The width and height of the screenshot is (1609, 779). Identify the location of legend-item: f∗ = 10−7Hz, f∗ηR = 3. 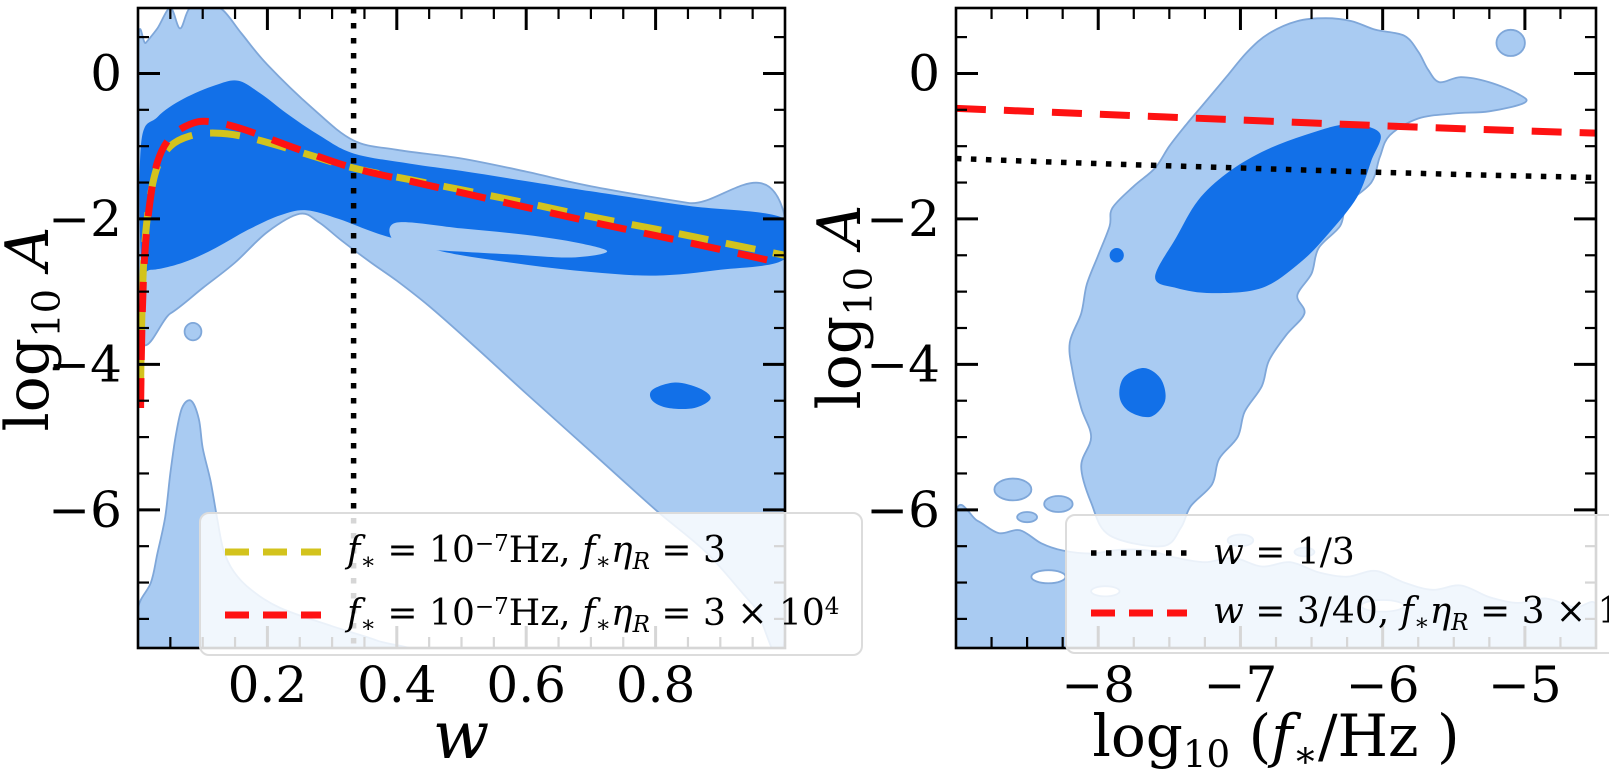
(531, 552).